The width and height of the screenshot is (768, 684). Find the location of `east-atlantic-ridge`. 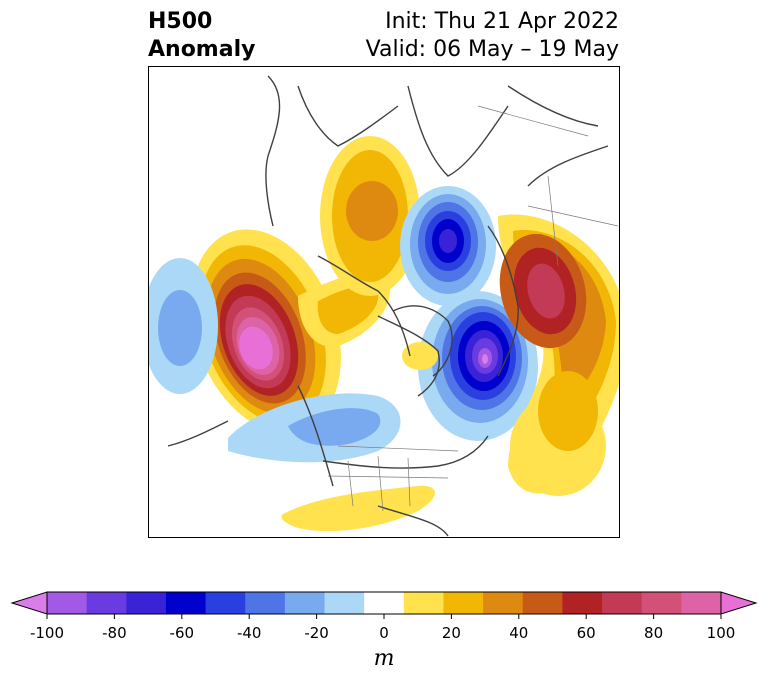

east-atlantic-ridge is located at coordinates (558, 433).